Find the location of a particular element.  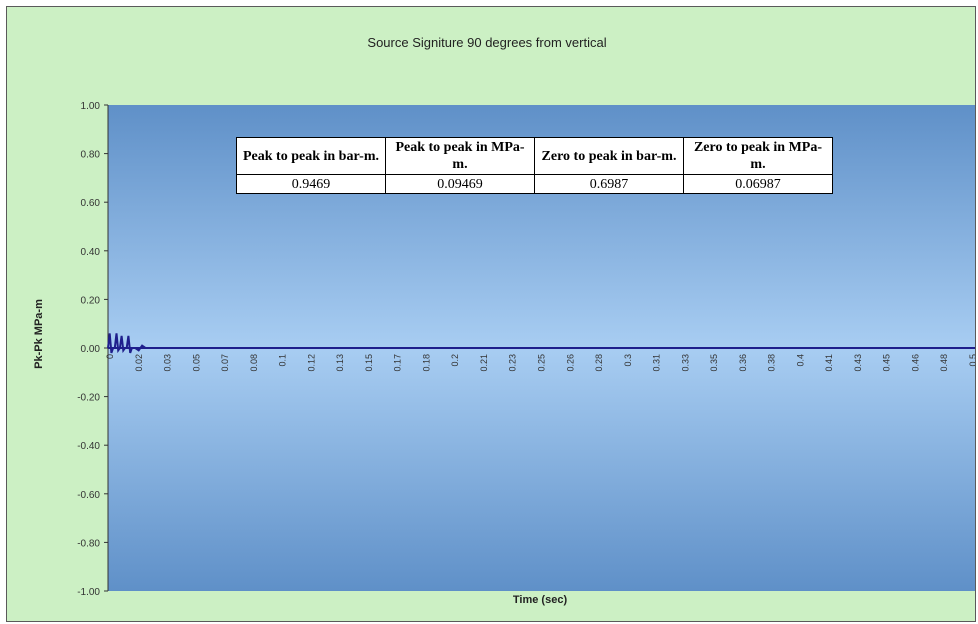

x-tick-label: 0.41 is located at coordinates (829, 363).